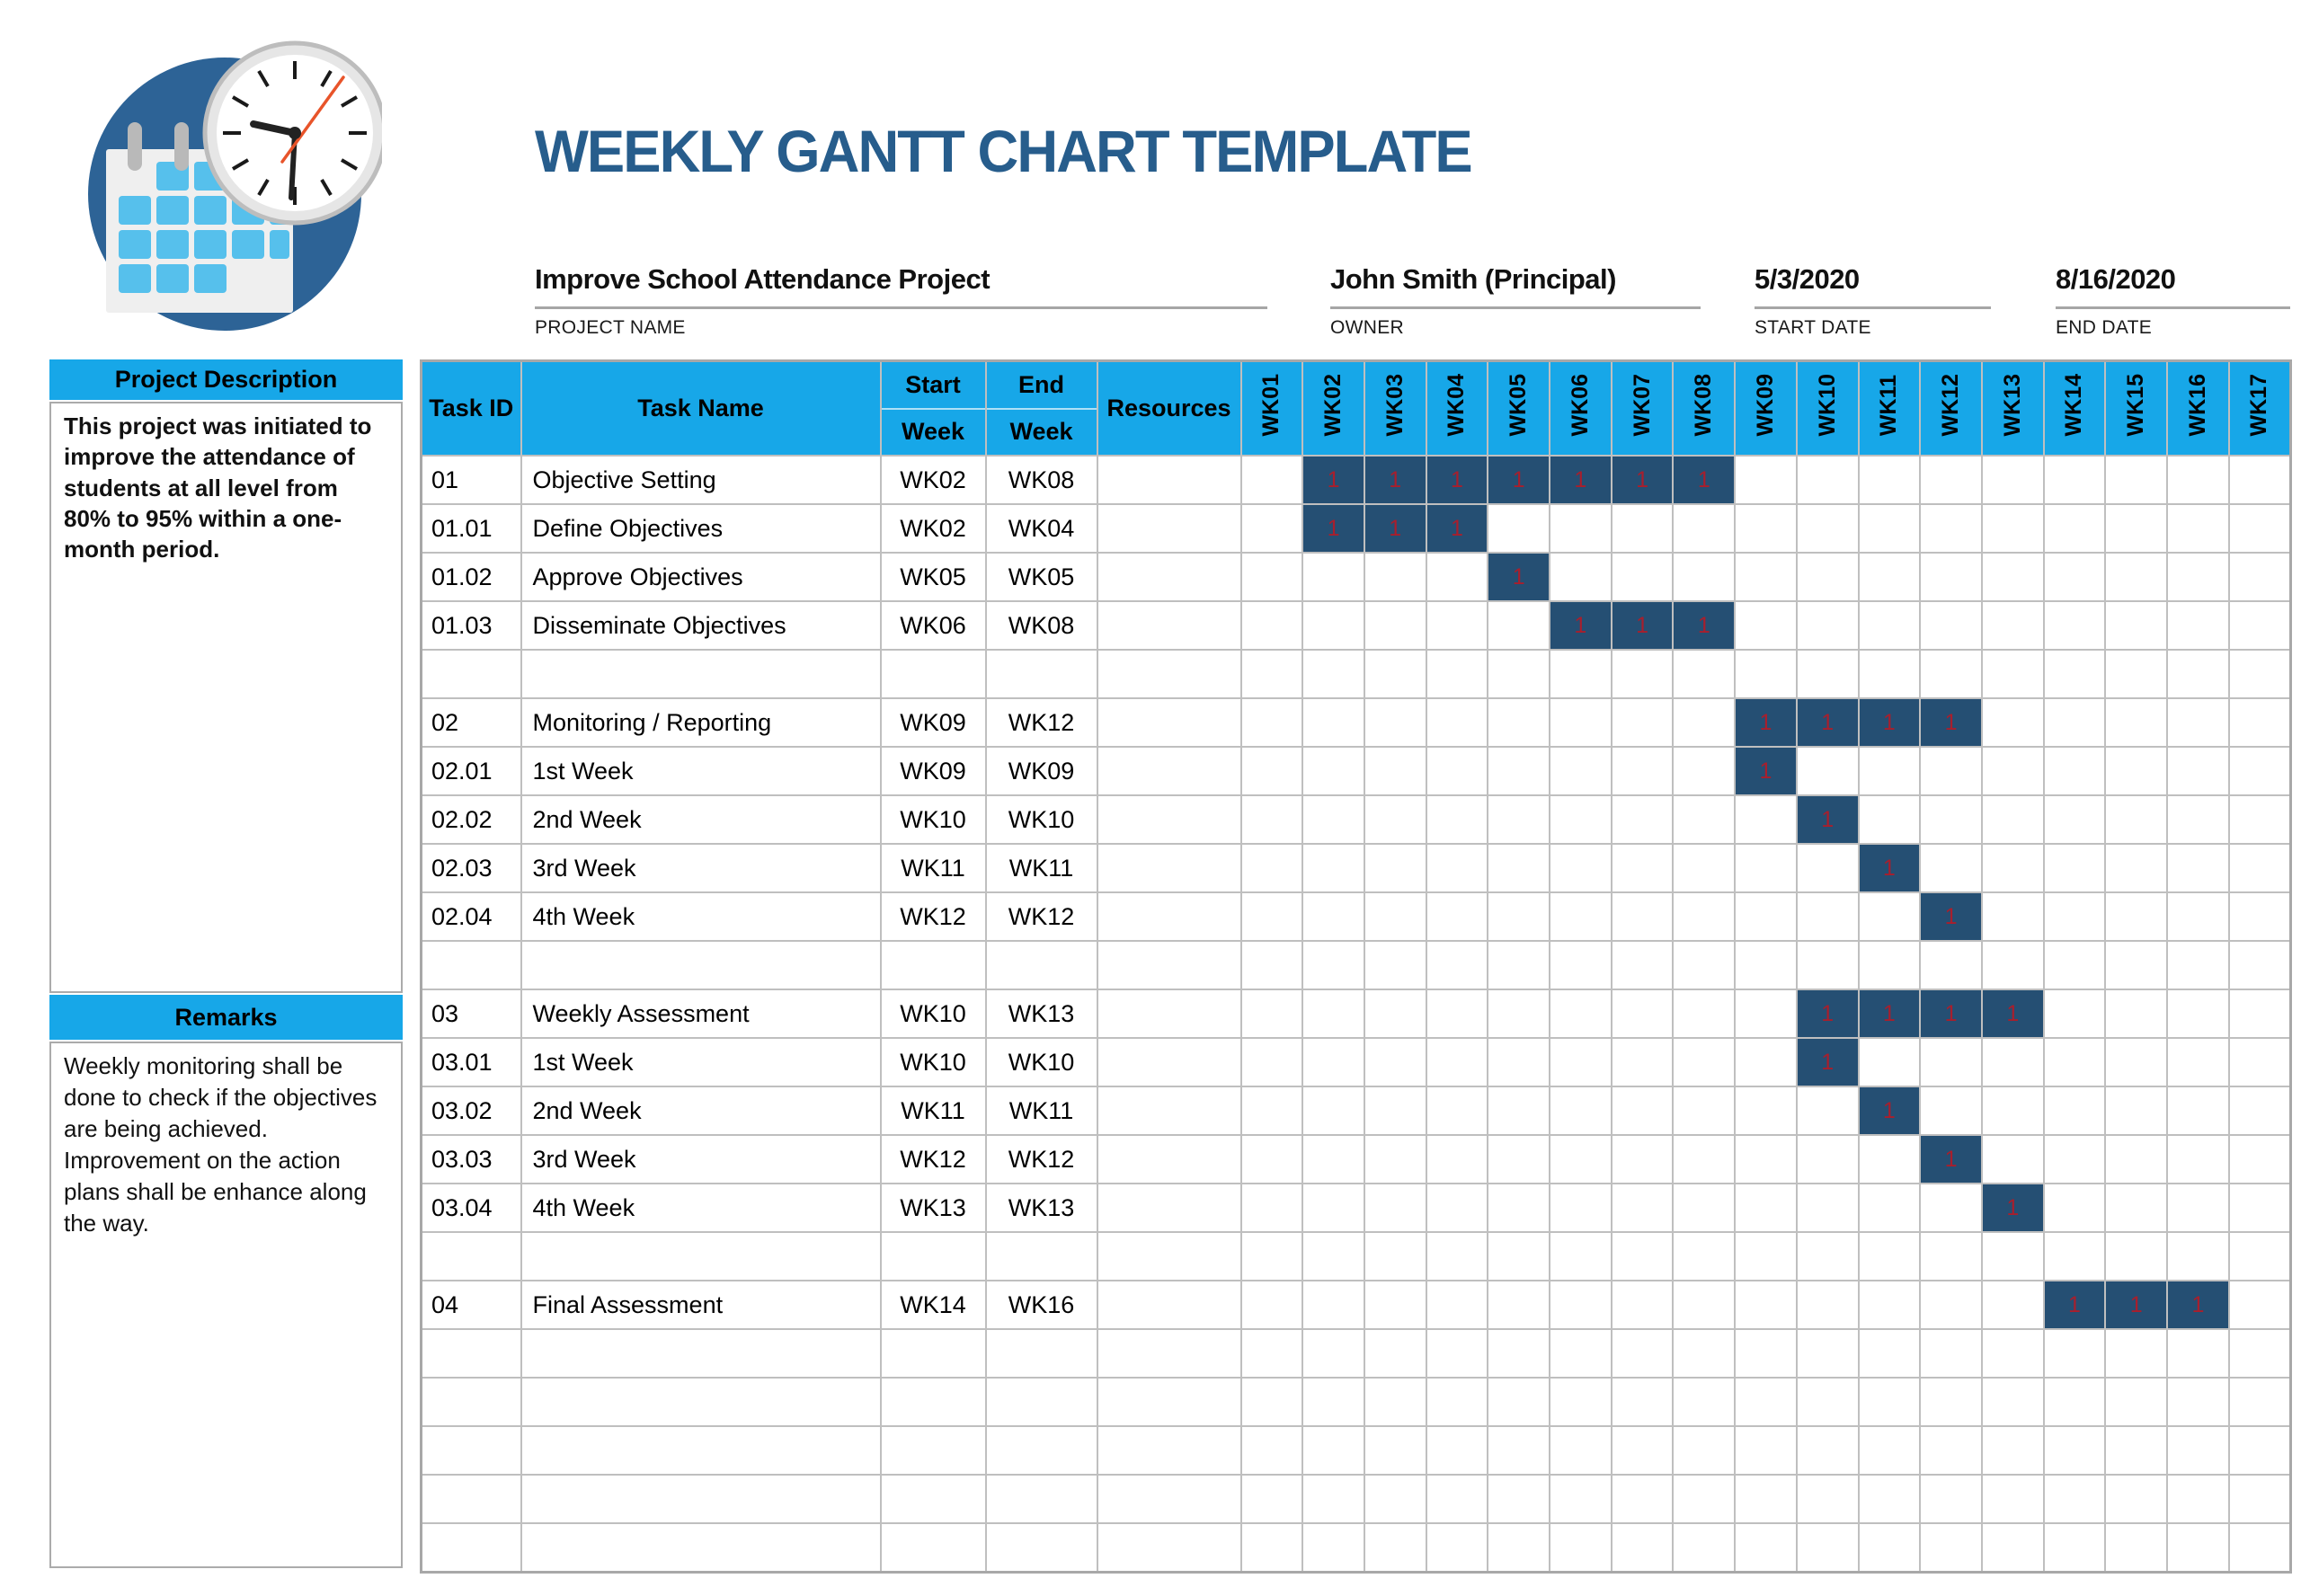 The image size is (2301, 1596). Describe the element at coordinates (1951, 1014) in the screenshot. I see `cell-wk12: 1` at that location.